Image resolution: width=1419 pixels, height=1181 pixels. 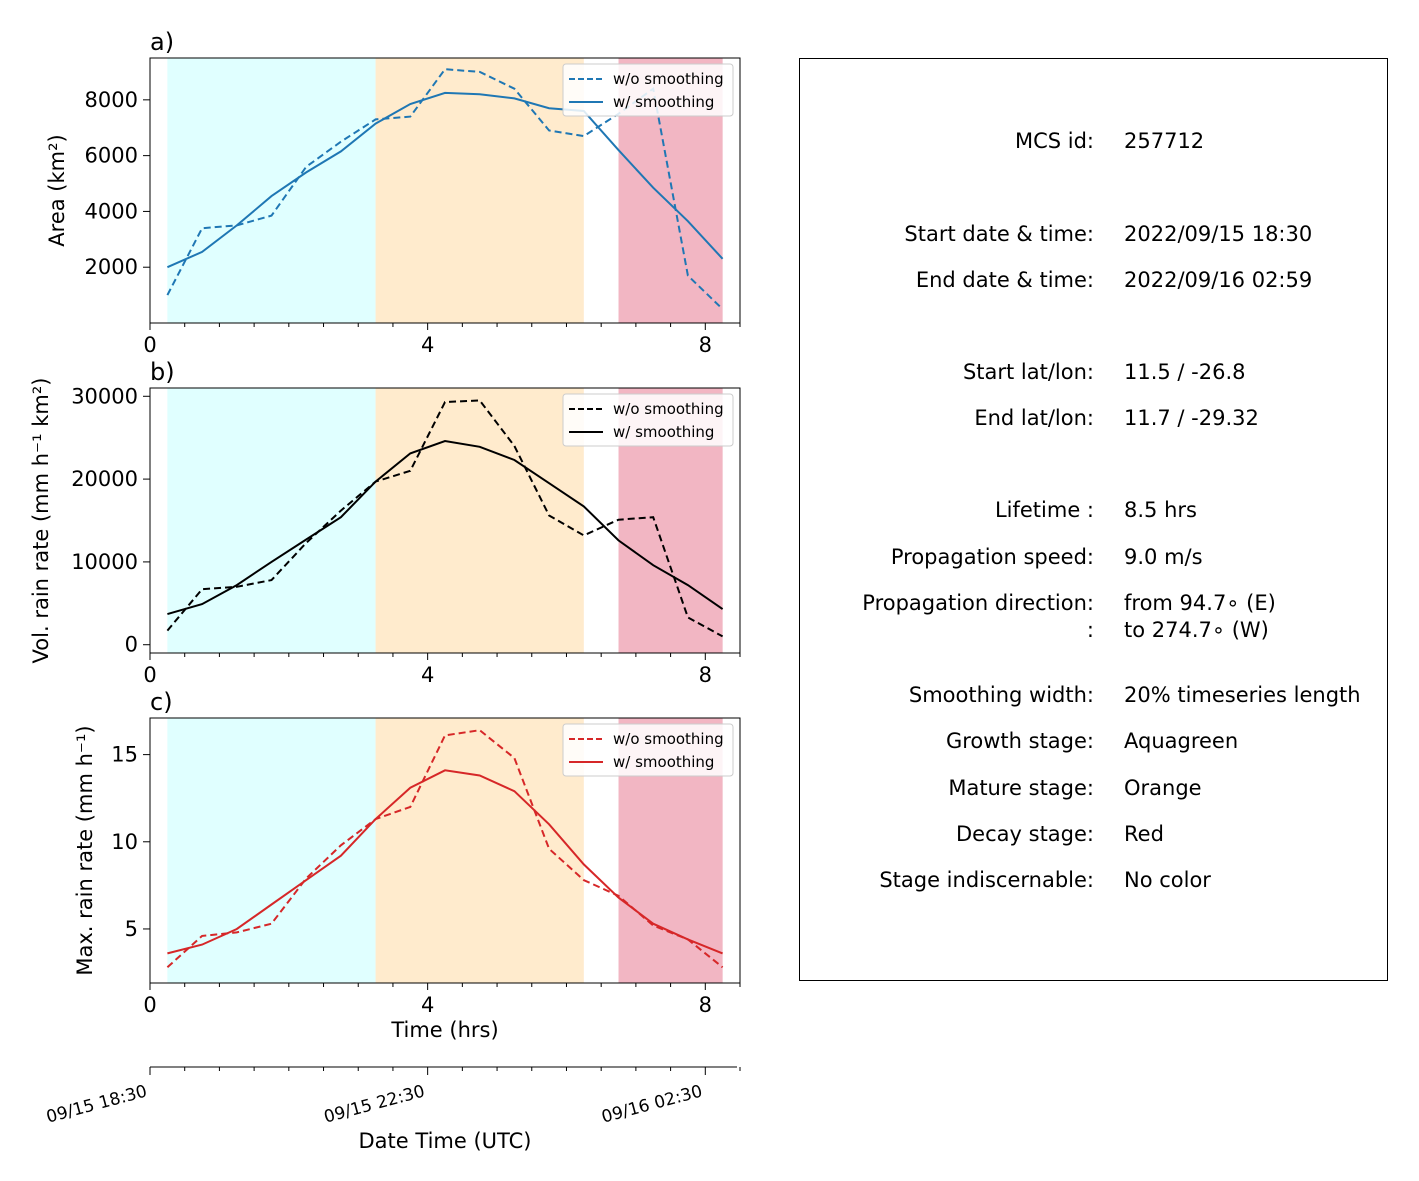 What do you see at coordinates (85, 850) in the screenshot?
I see `y-axis-label: Max. rain rate (mm h⁻¹)` at bounding box center [85, 850].